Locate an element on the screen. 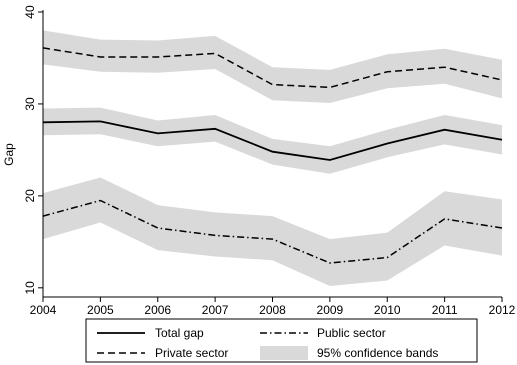 The height and width of the screenshot is (365, 517). y-axis-title: Gap is located at coordinates (9, 154).